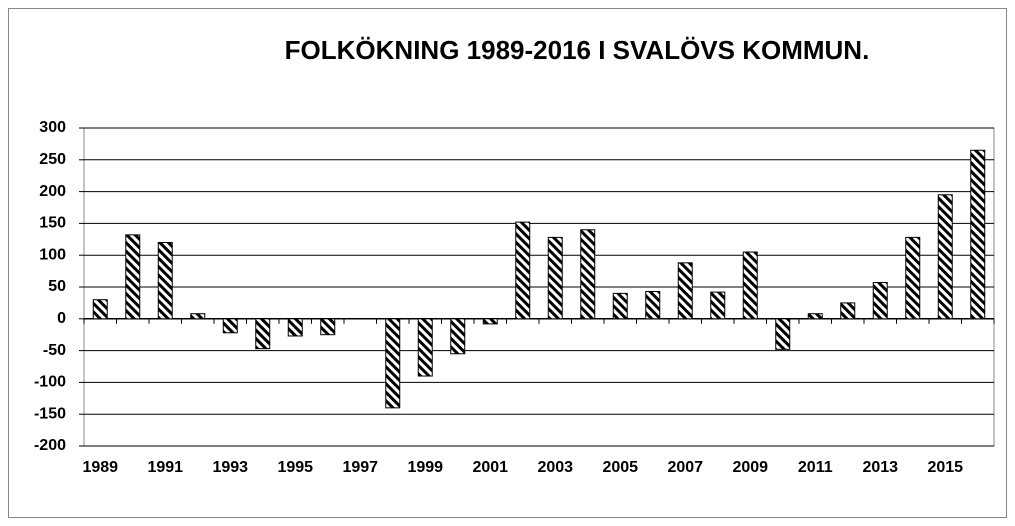 The height and width of the screenshot is (526, 1015). I want to click on x-tick-label: 2007, so click(685, 467).